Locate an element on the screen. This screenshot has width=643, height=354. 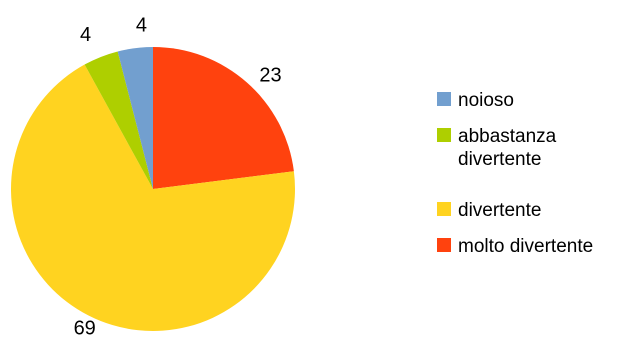
legend-label-divertente: divertente is located at coordinates (499, 210).